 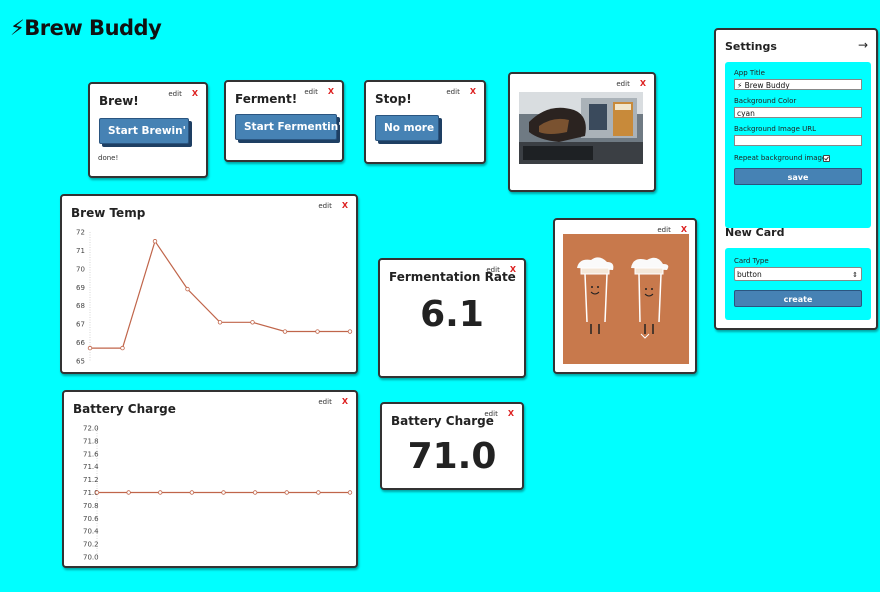 I want to click on brew-temp-card: edit X Brew Temp 72 71 70 69 68 67 66 65, so click(x=209, y=284).